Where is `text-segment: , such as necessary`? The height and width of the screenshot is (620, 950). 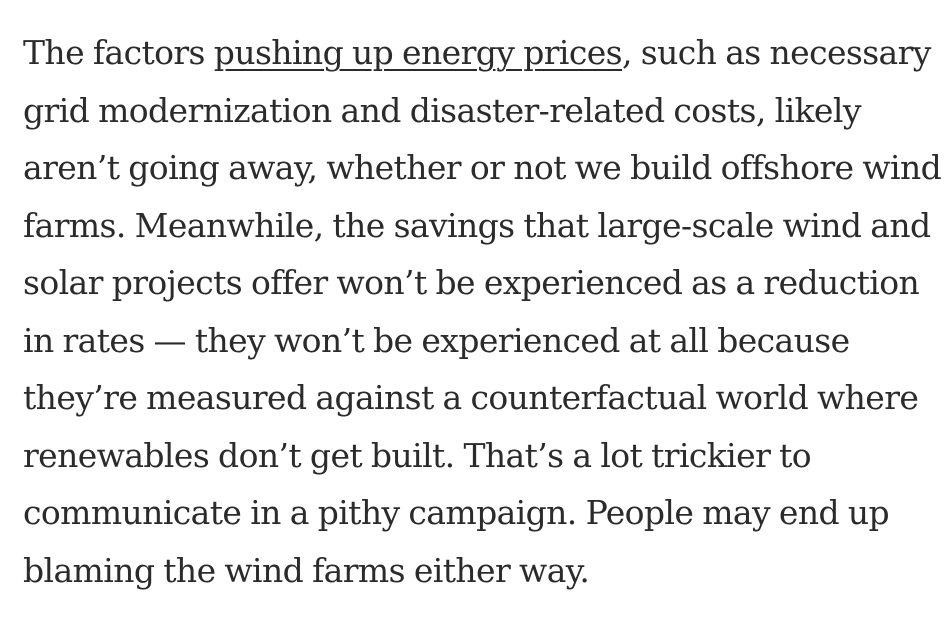
text-segment: , such as necessary is located at coordinates (776, 52).